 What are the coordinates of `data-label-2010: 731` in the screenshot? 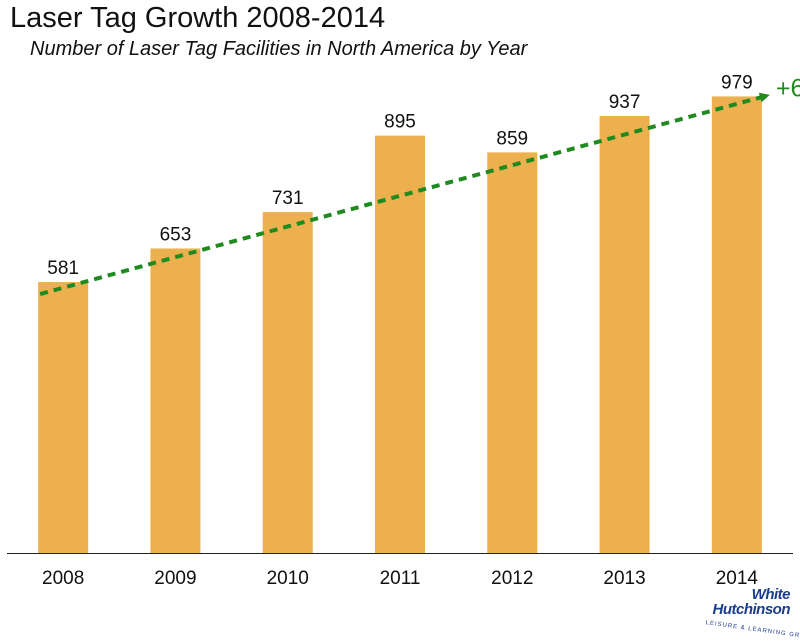 It's located at (288, 198).